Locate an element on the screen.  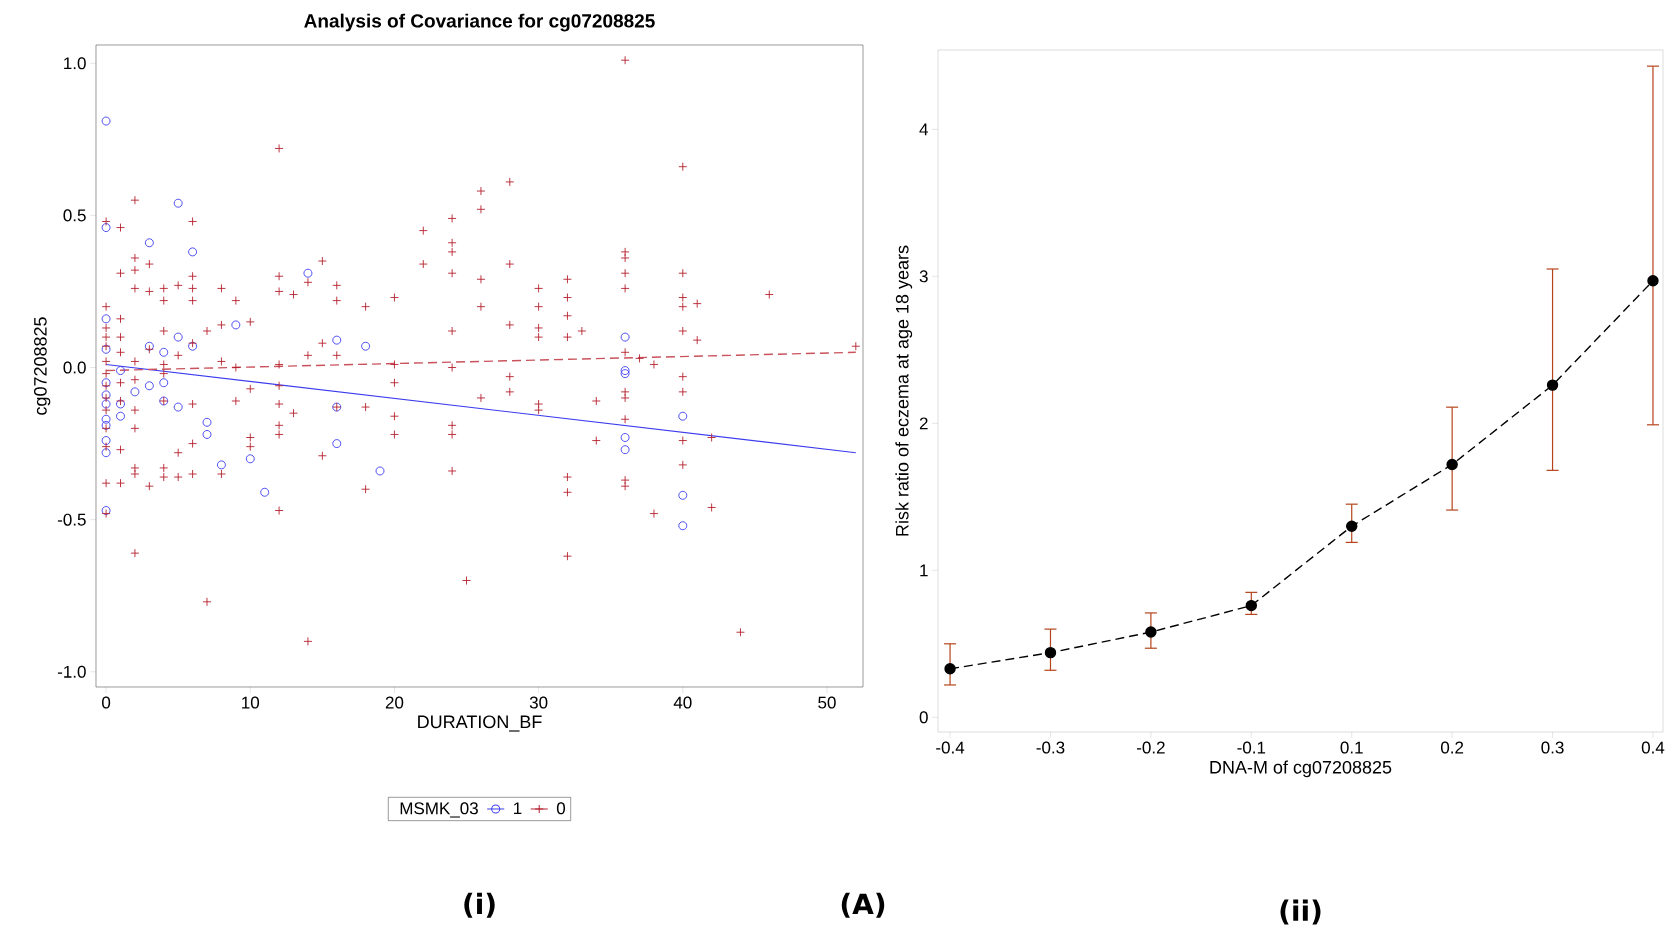
chart-title: Analysis of Covariance for cg07208825 is located at coordinates (479, 22).